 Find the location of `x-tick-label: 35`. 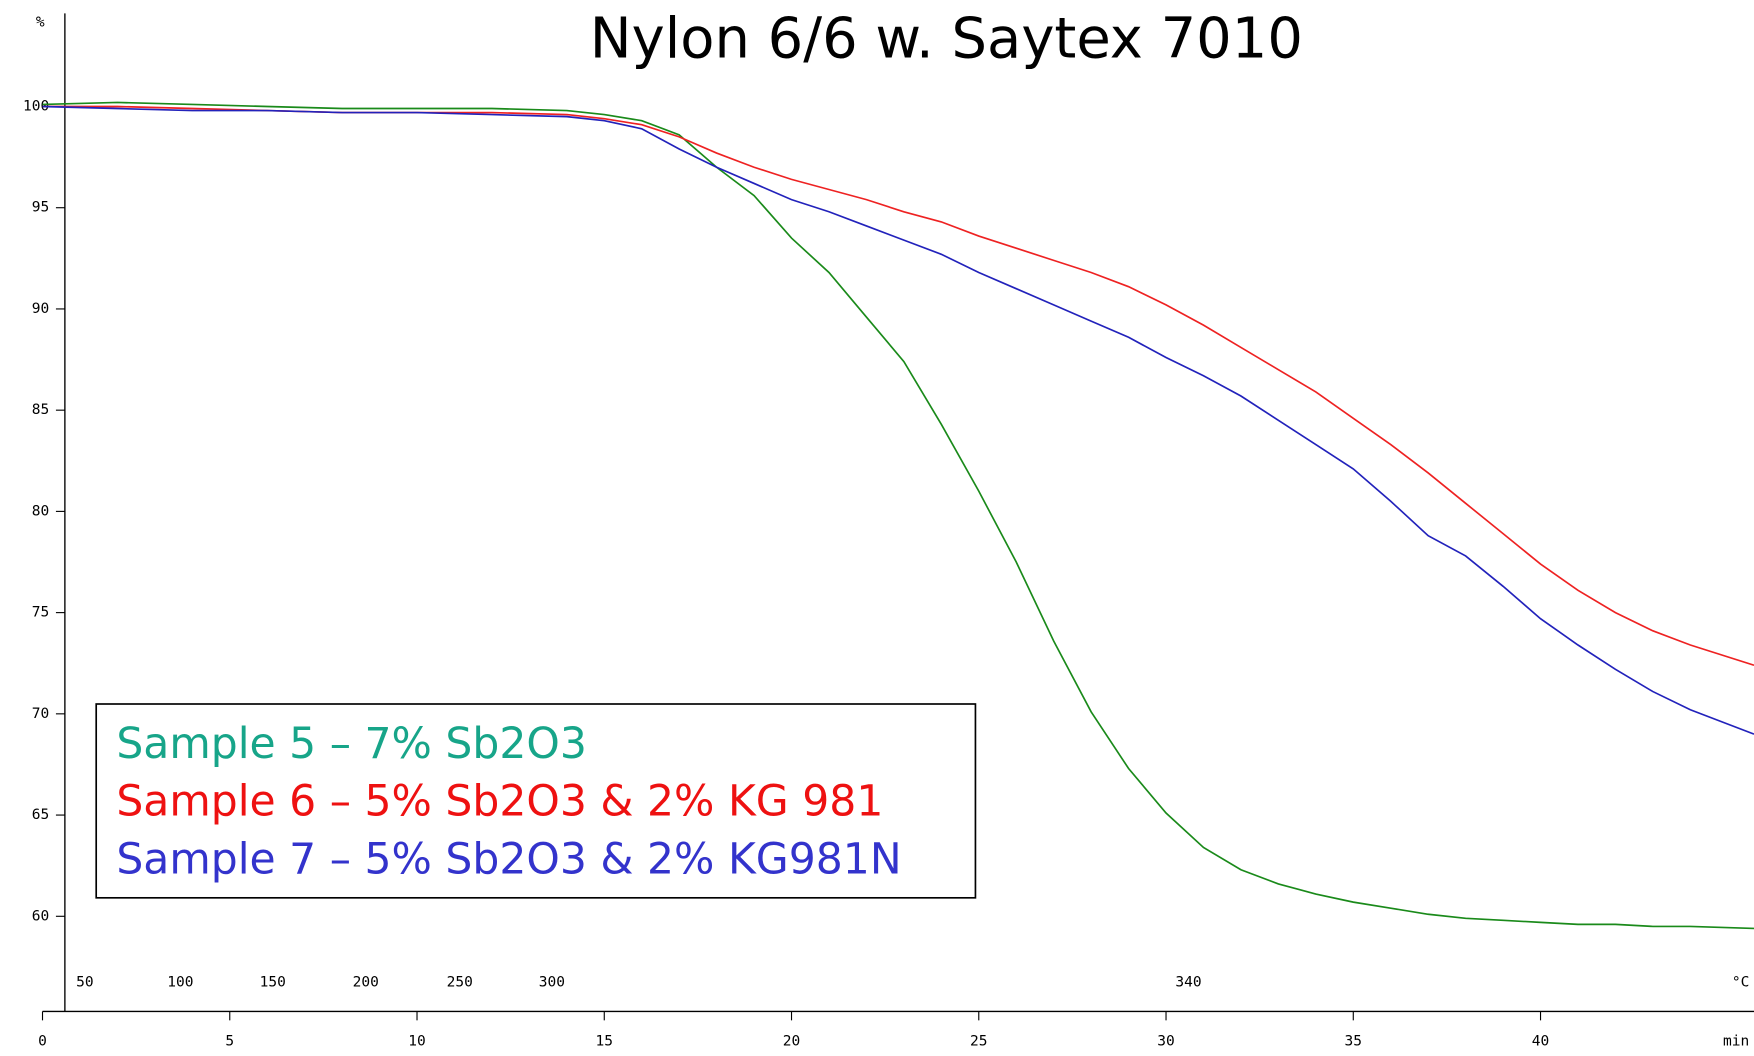

x-tick-label: 35 is located at coordinates (1354, 1042).